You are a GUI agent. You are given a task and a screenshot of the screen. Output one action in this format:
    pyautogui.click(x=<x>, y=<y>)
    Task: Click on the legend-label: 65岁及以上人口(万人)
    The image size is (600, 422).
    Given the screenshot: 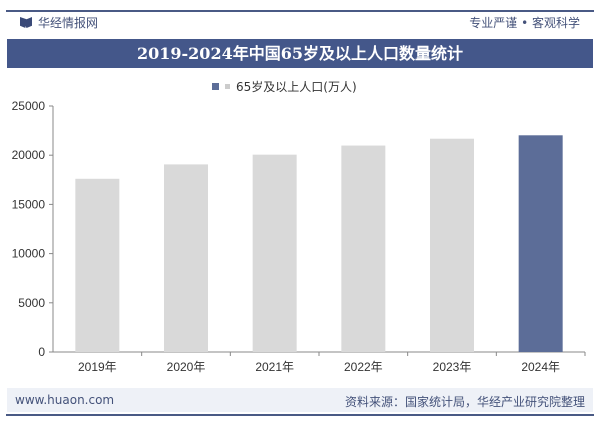 What is the action you would take?
    pyautogui.click(x=296, y=87)
    